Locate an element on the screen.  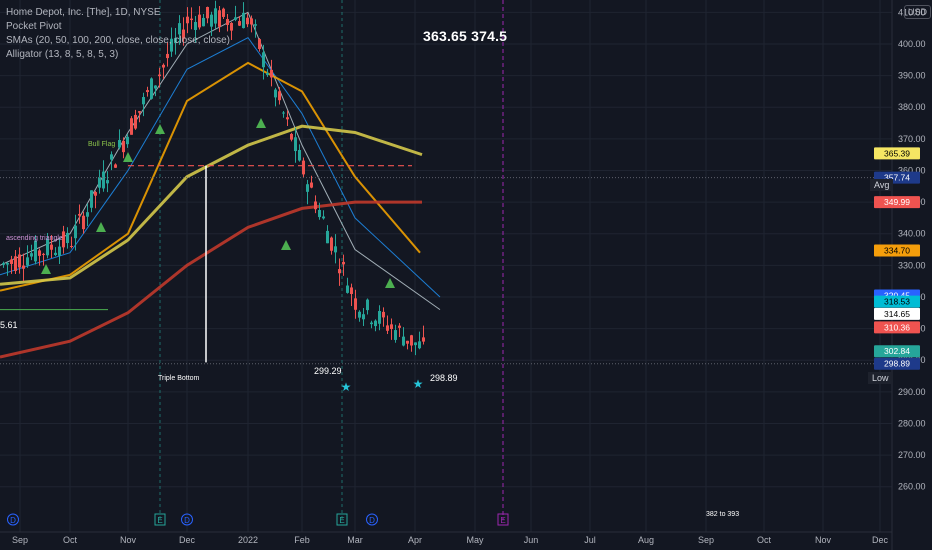
annotation-label: Triple Bottom is located at coordinates (179, 378).